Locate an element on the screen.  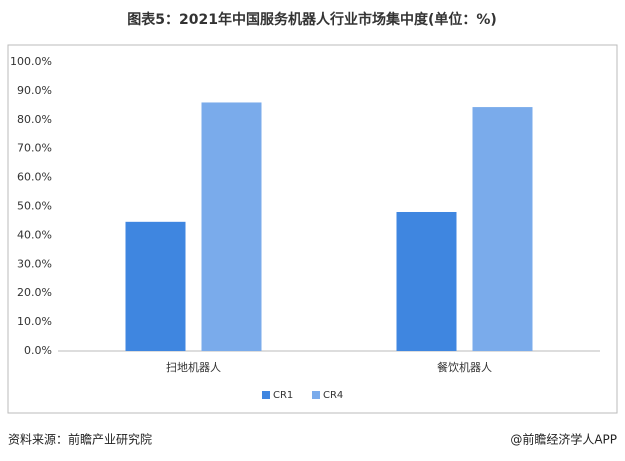
y-tick-label: 80.0% is located at coordinates (34, 119).